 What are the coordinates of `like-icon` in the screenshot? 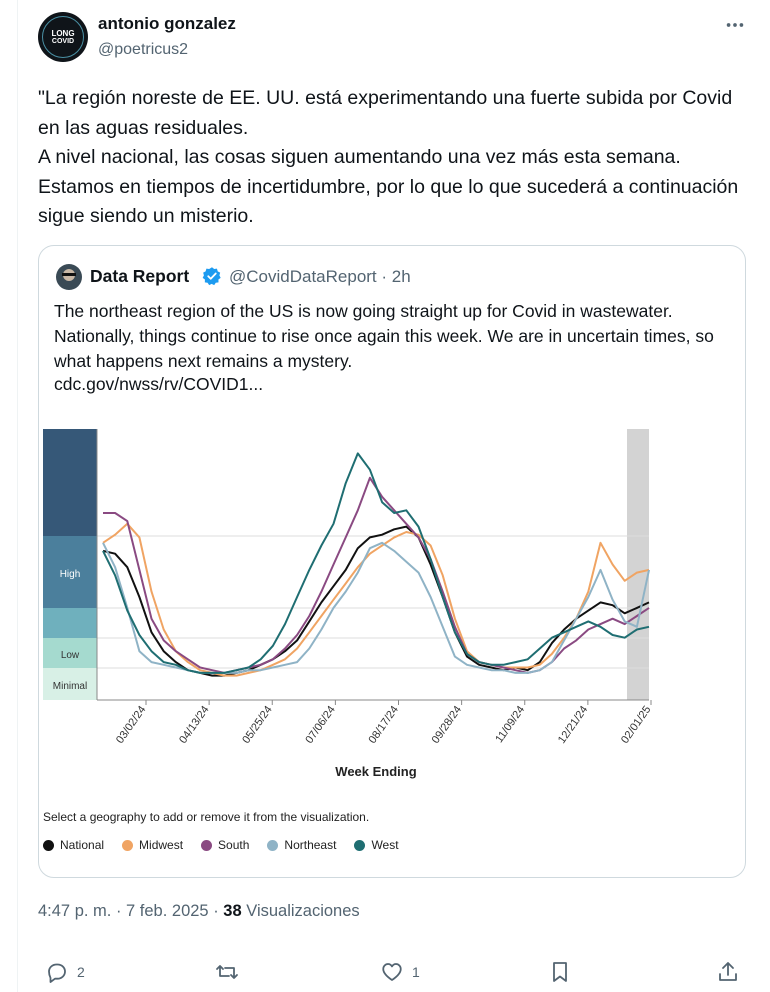 It's located at (392, 972).